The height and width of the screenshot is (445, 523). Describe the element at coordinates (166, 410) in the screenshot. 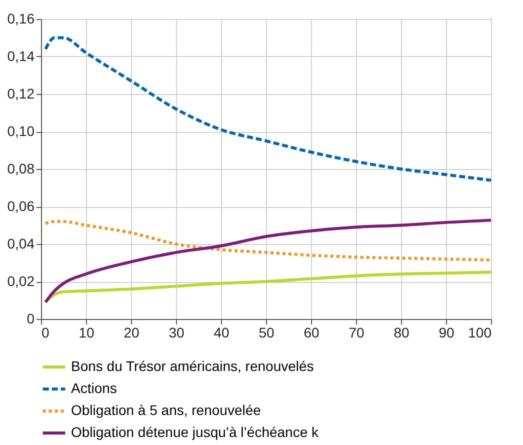

I see `legend-label: Obligation à 5 ans, renouvelée` at that location.